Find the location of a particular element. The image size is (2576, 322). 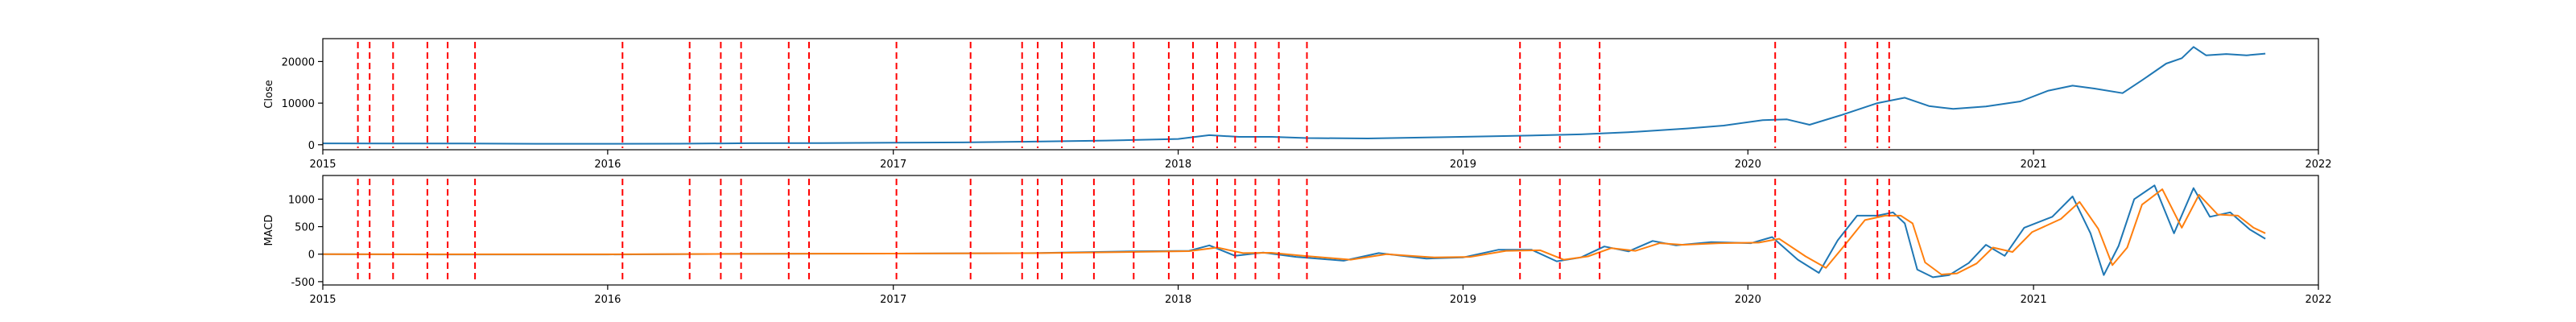

y-tick-label: 500 is located at coordinates (305, 228).